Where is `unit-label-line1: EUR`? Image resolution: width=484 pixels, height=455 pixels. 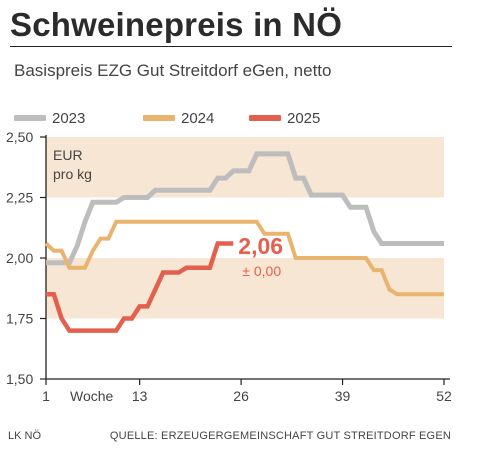 unit-label-line1: EUR is located at coordinates (68, 155).